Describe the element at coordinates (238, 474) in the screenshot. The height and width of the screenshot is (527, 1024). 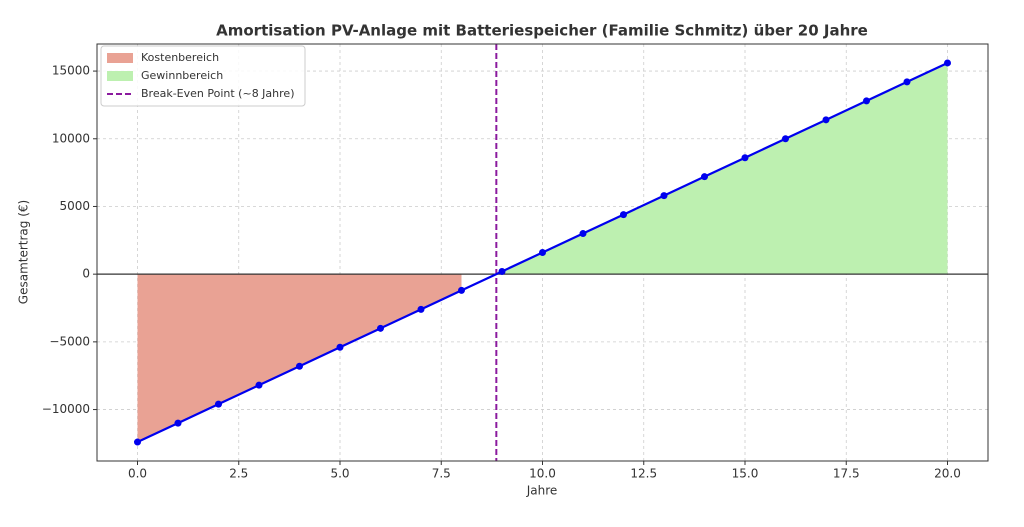
I see `x-tick-label: 2.5` at that location.